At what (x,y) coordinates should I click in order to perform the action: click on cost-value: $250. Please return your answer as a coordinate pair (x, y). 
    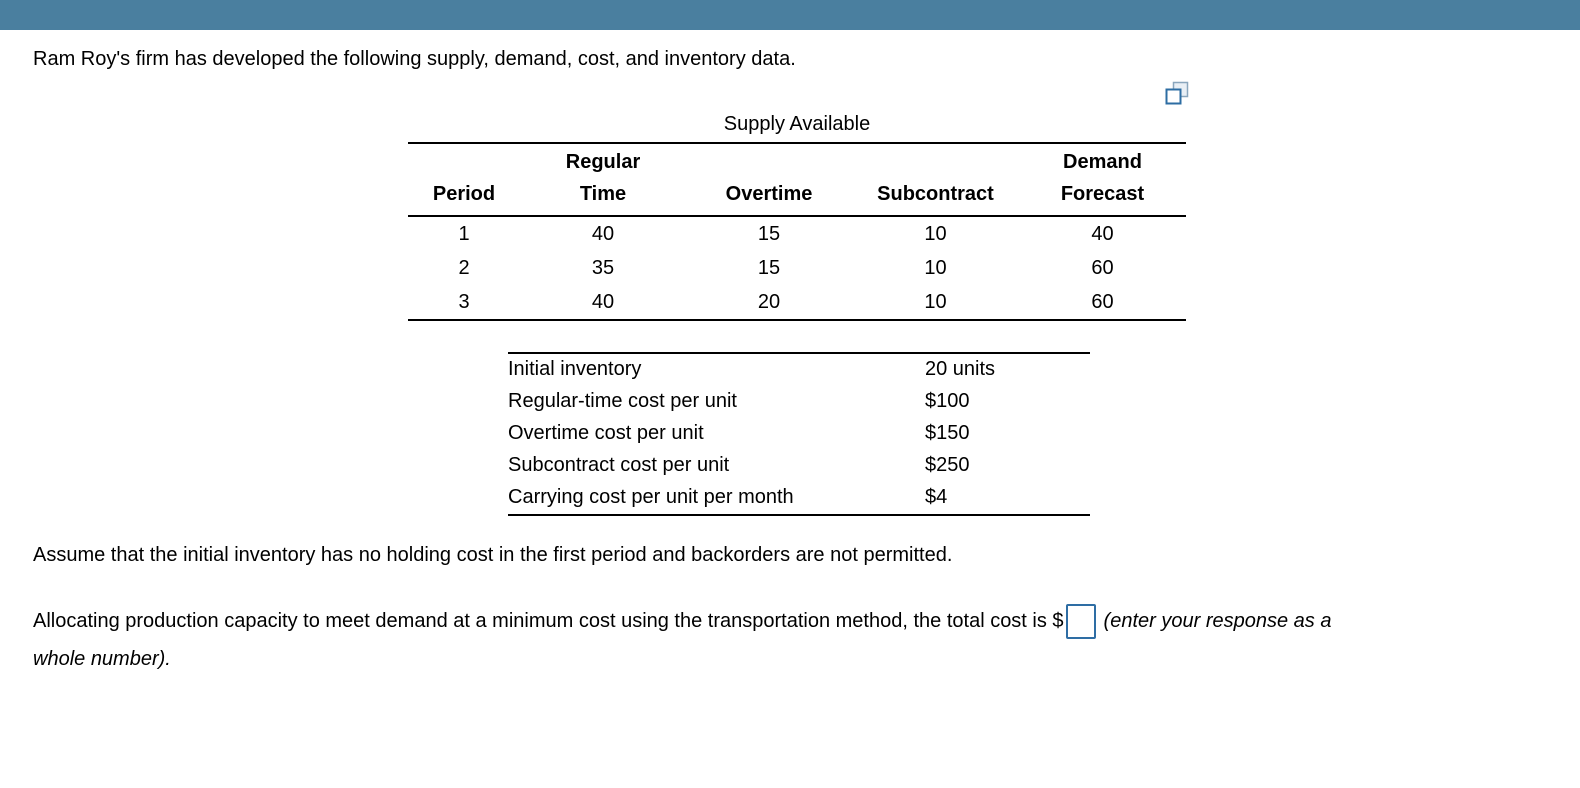
    Looking at the image, I should click on (947, 465).